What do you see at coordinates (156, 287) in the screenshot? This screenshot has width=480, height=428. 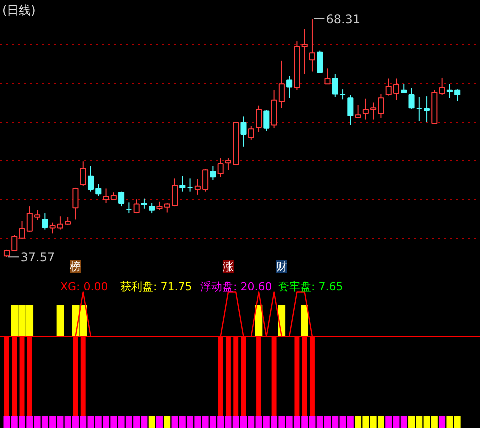 I see `annotation: 获利盘: 71.75` at bounding box center [156, 287].